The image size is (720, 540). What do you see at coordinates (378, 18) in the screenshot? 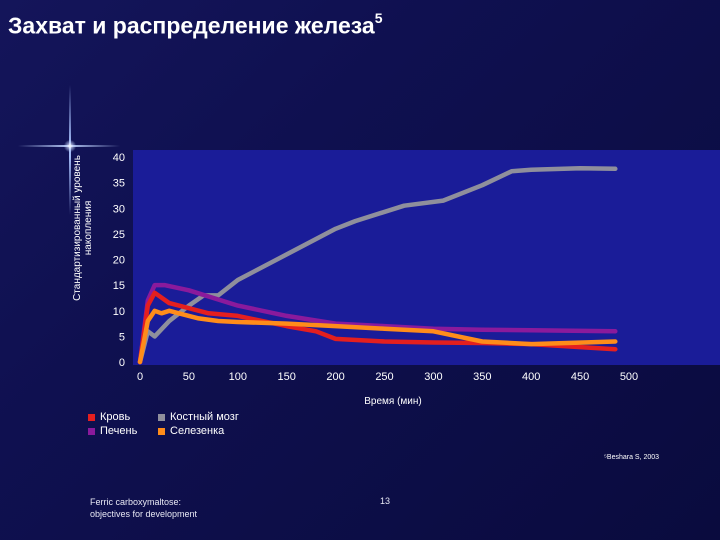
I see `title-superscript: 5` at bounding box center [378, 18].